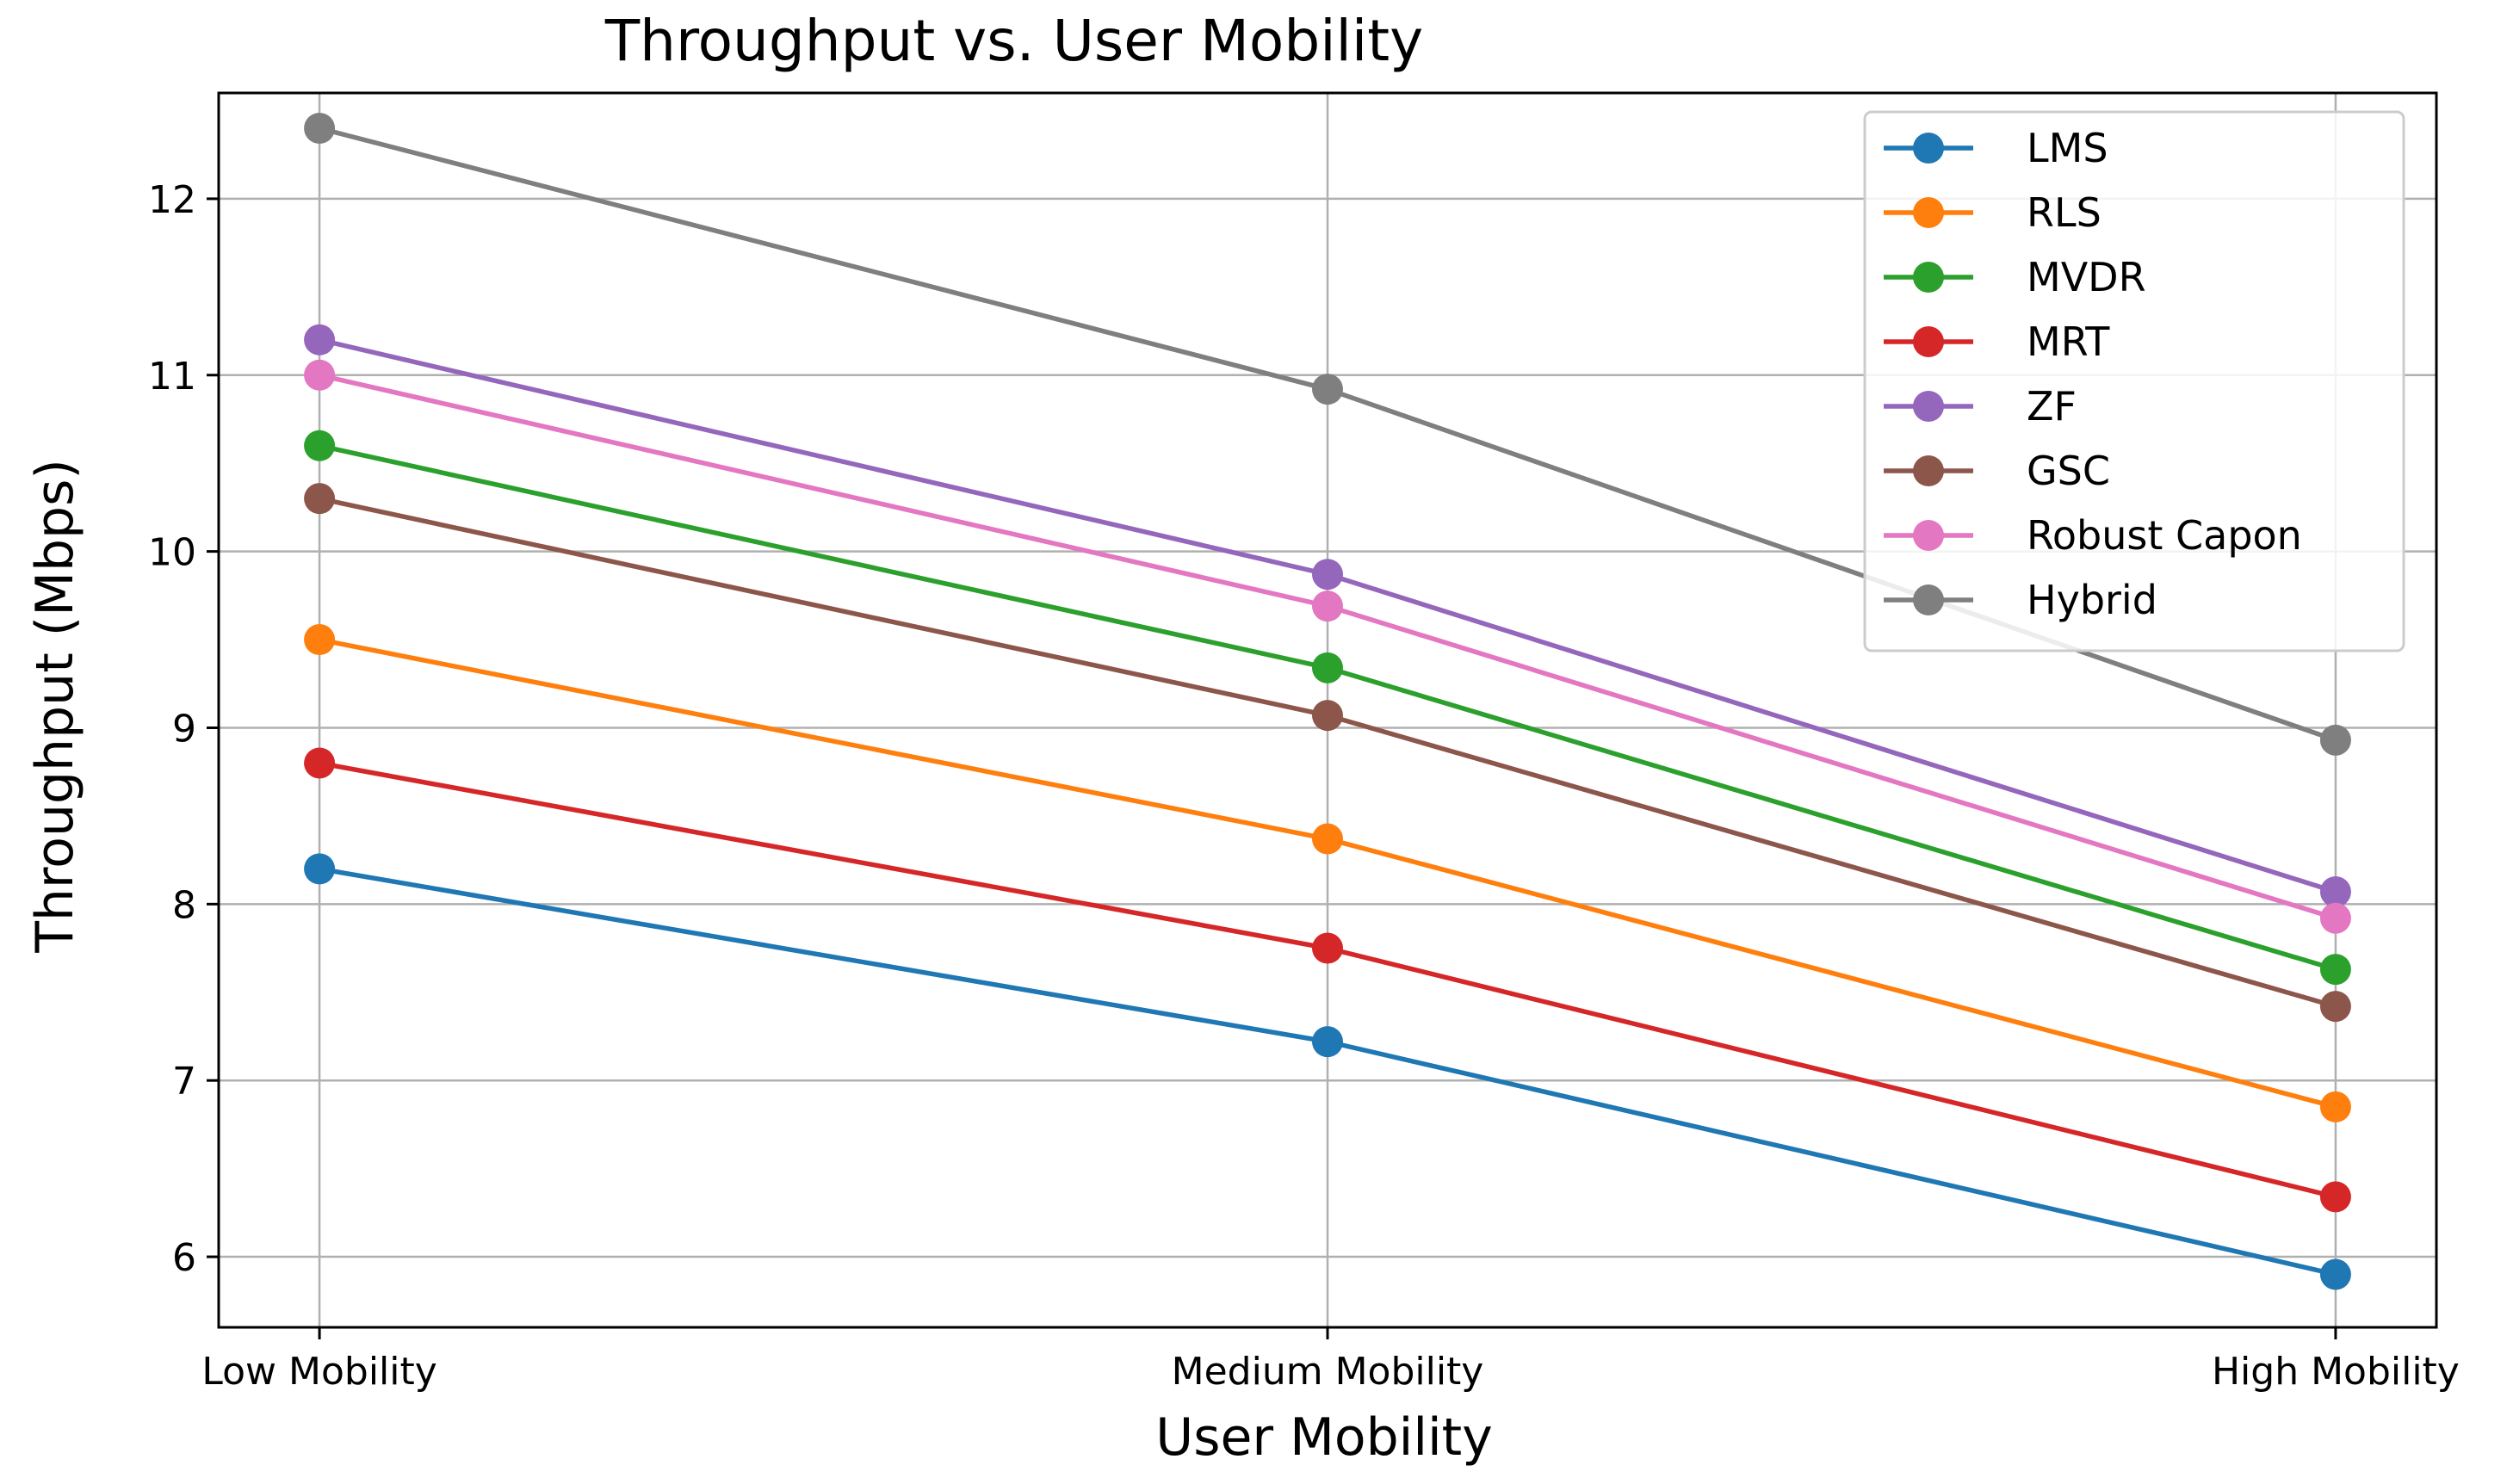 This screenshot has height=1484, width=2507. What do you see at coordinates (2068, 471) in the screenshot?
I see `legend-label: GSC` at bounding box center [2068, 471].